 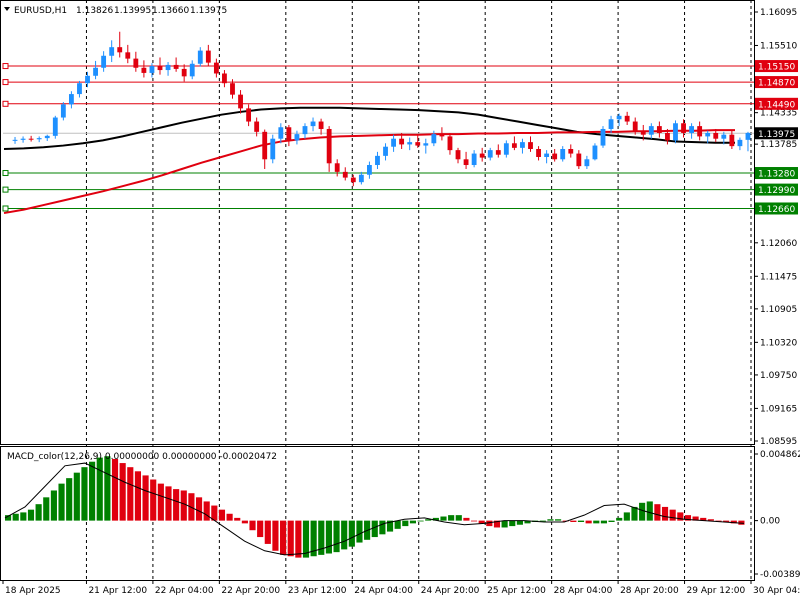 What do you see at coordinates (776, 105) in the screenshot?
I see `level-label: 1.14490` at bounding box center [776, 105].